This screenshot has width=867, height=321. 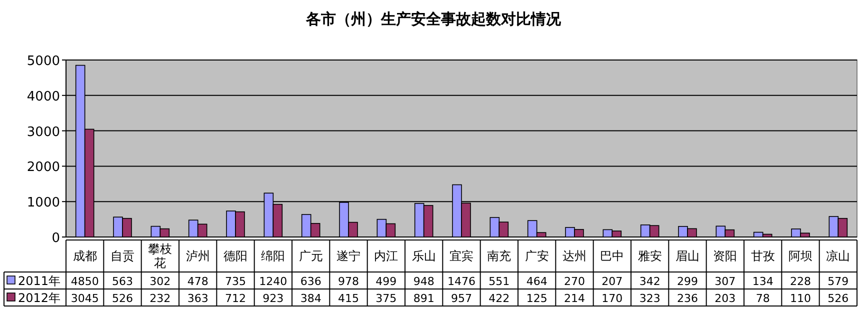 I want to click on data-label: 363, so click(x=197, y=298).